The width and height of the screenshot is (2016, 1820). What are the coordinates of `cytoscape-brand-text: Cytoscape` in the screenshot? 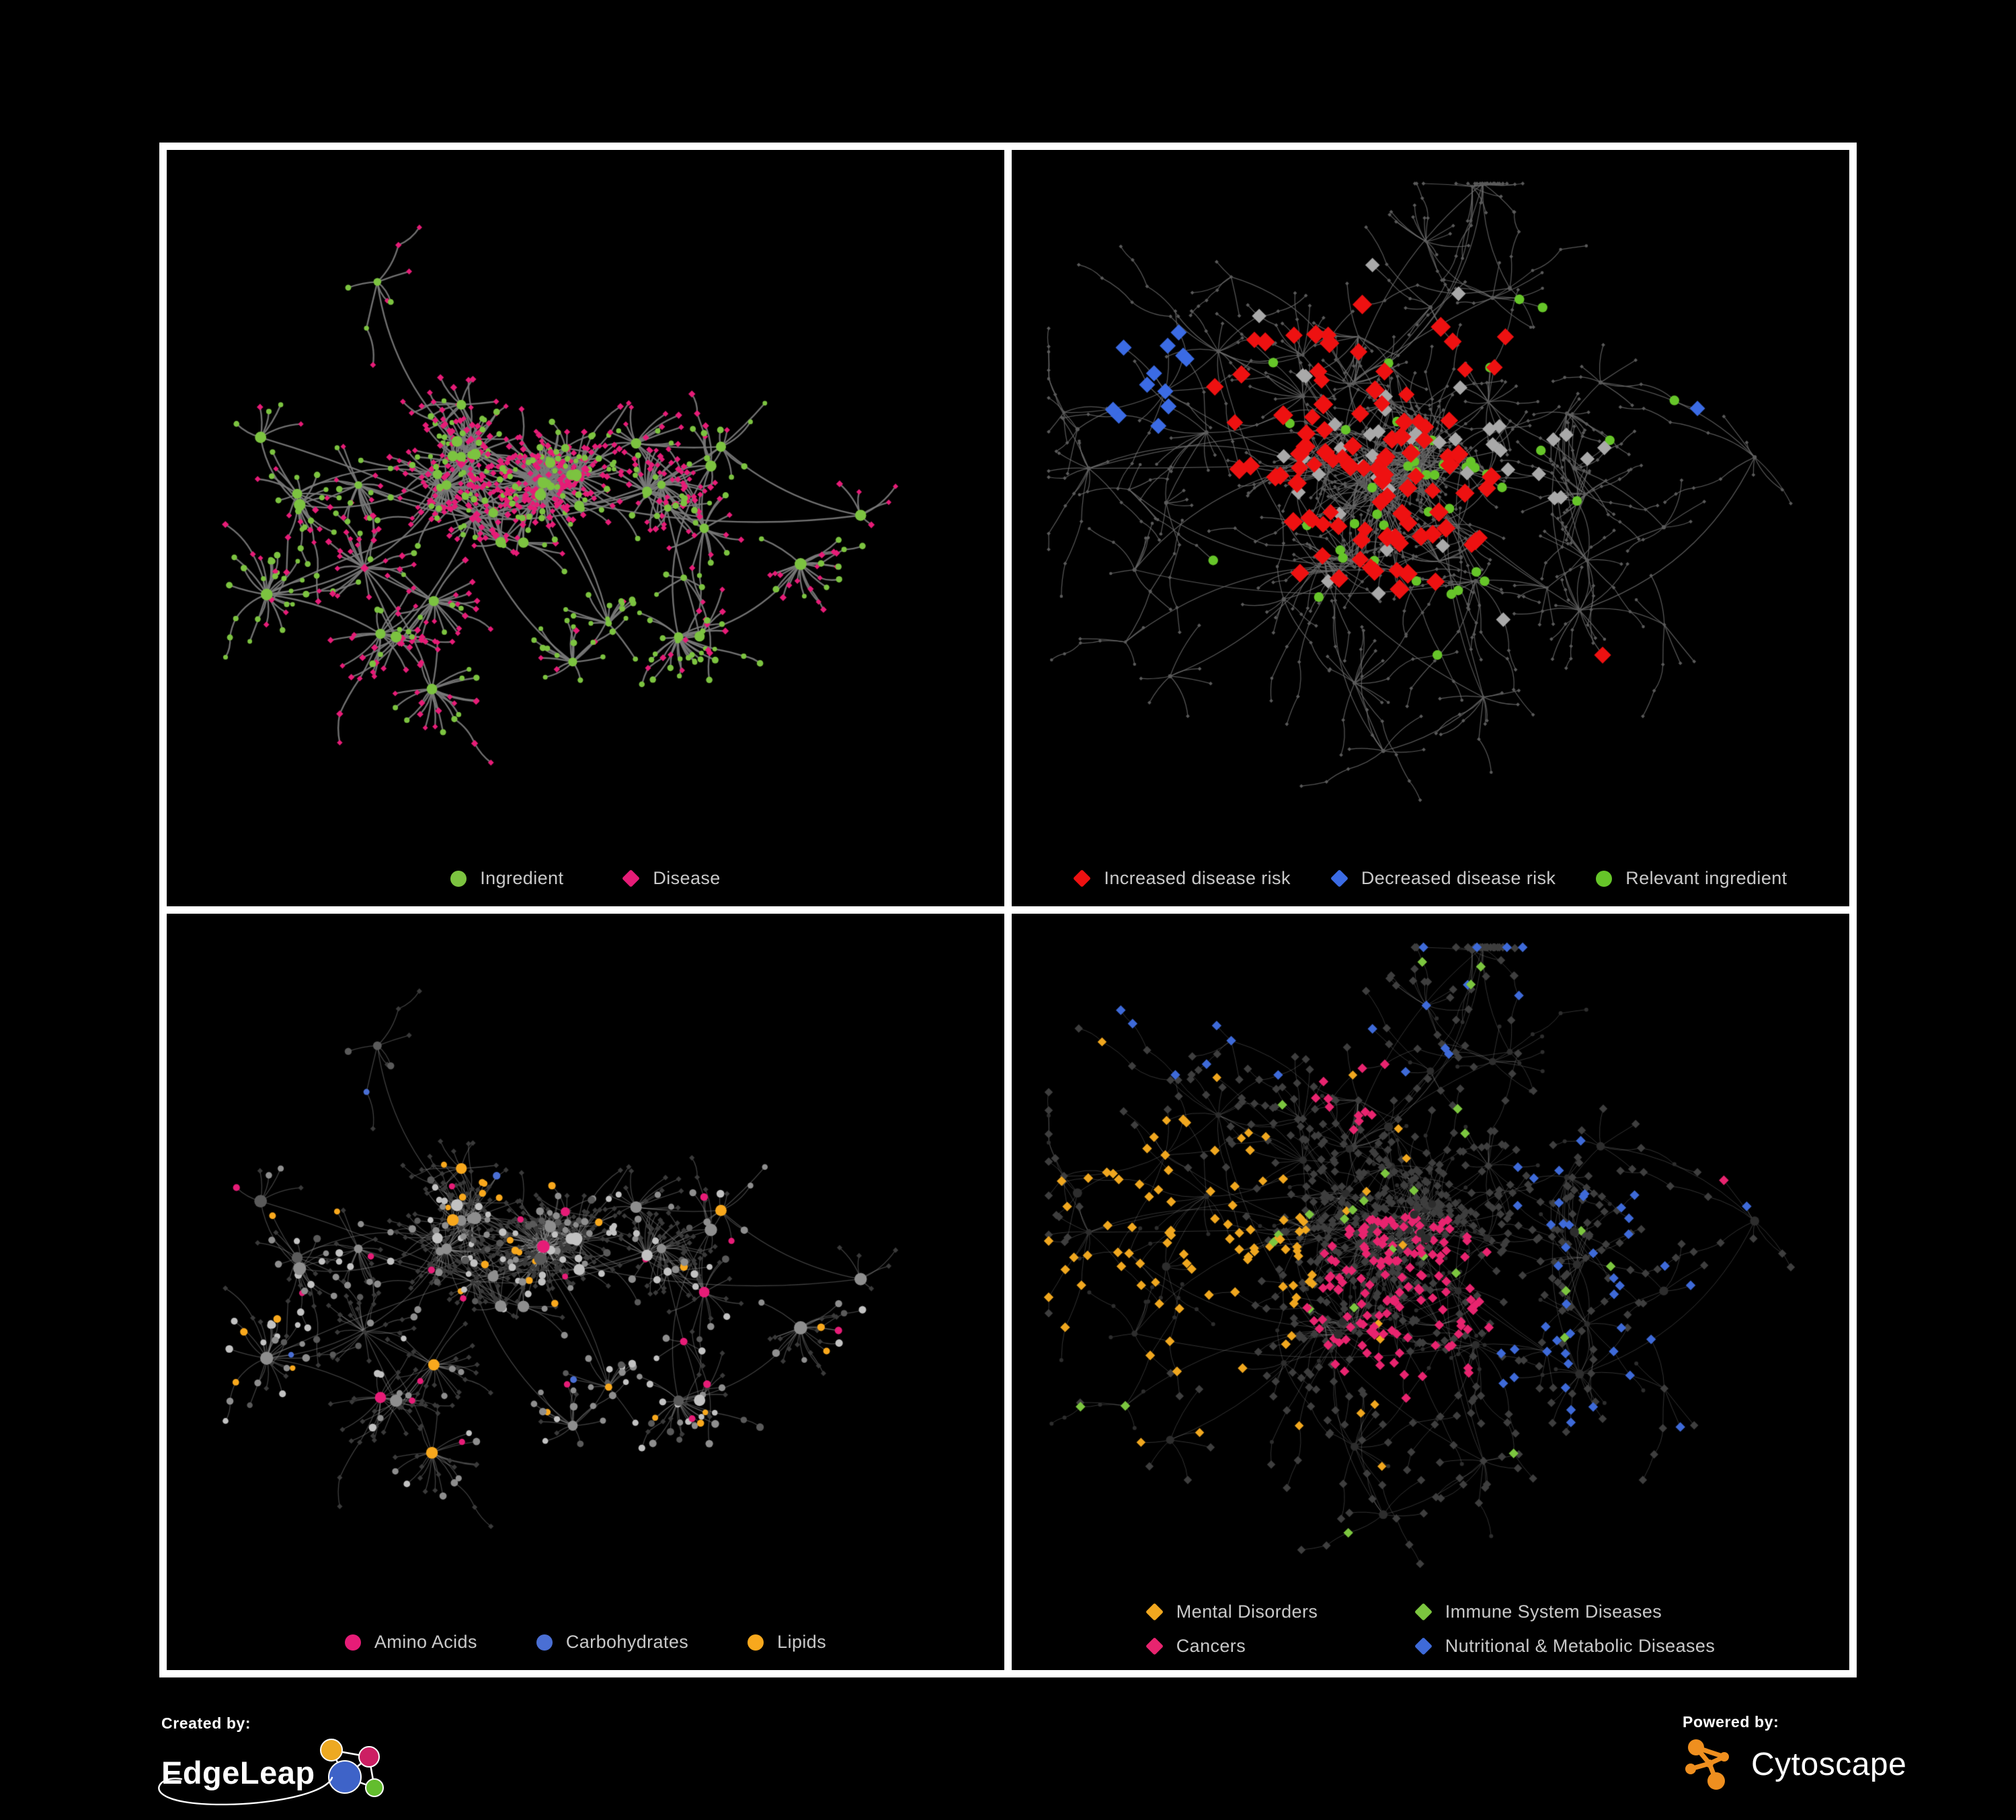 It's located at (1829, 1764).